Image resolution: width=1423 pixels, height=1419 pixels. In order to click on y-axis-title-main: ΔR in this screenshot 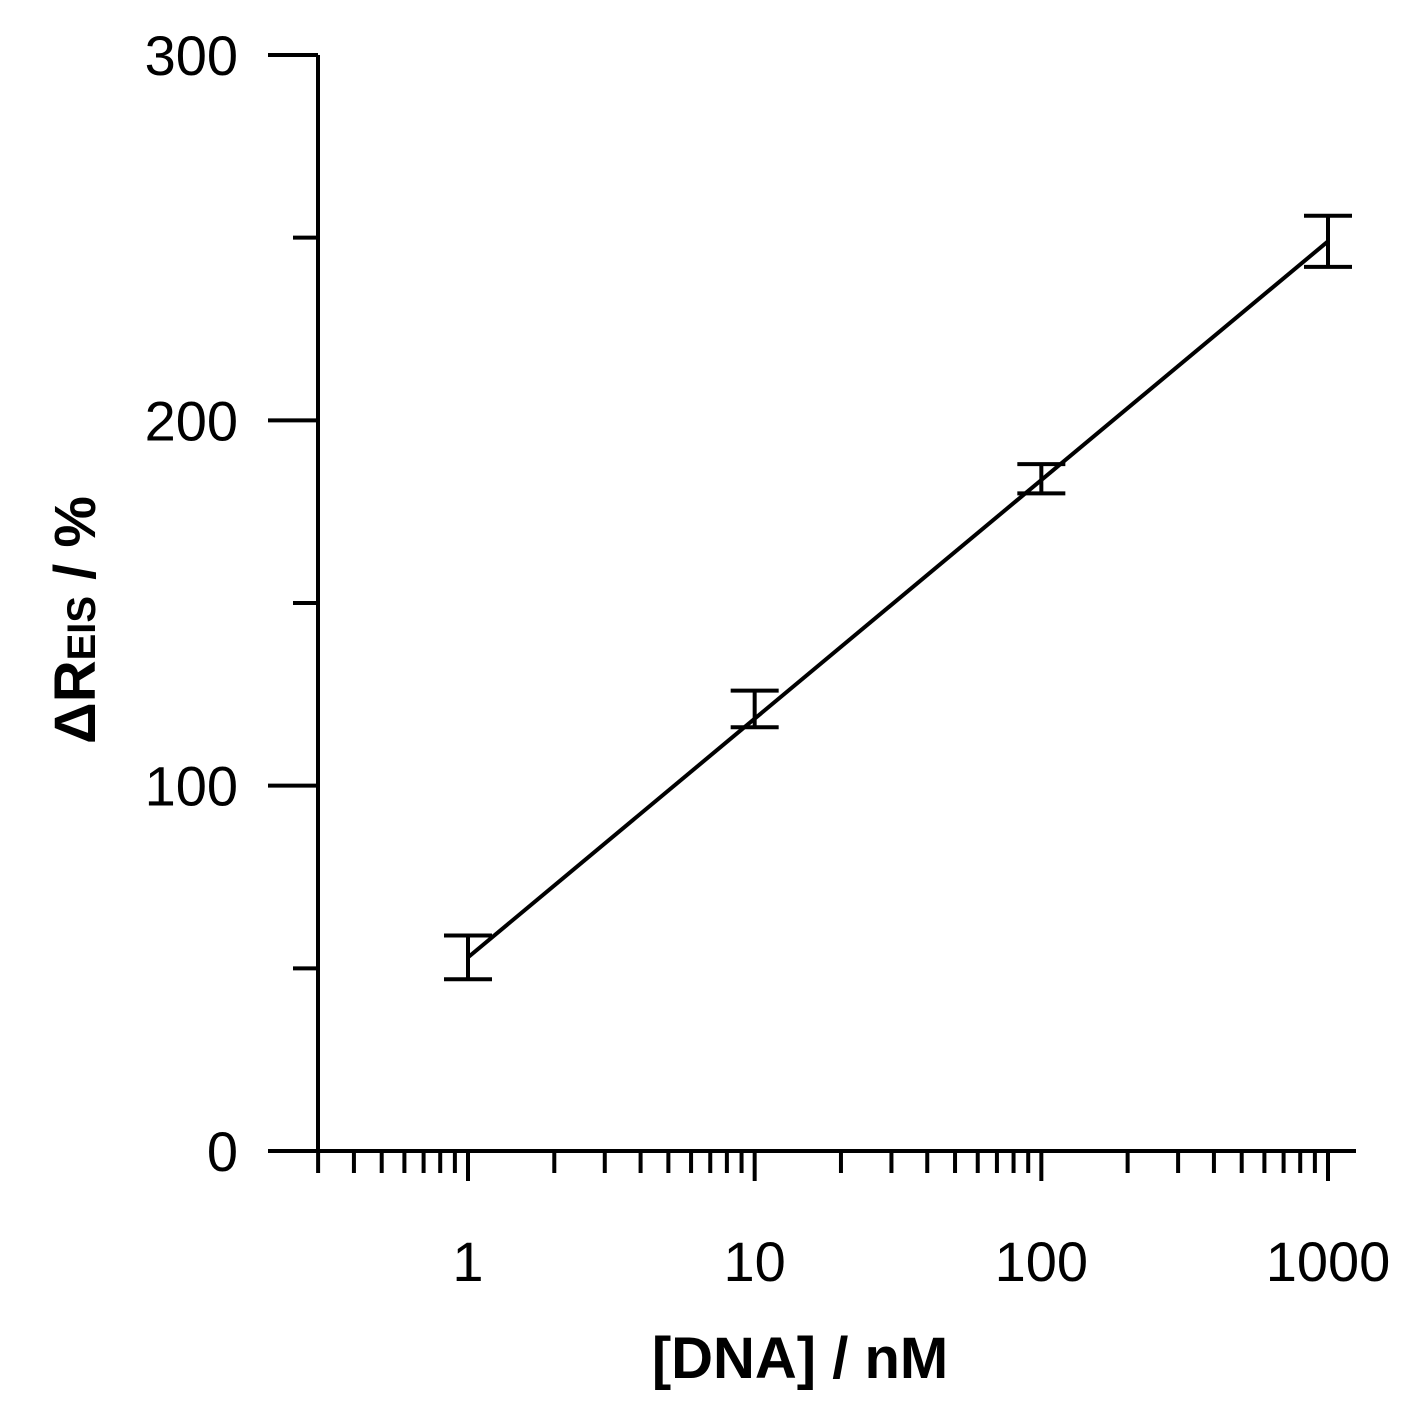, I will do `click(75, 702)`.